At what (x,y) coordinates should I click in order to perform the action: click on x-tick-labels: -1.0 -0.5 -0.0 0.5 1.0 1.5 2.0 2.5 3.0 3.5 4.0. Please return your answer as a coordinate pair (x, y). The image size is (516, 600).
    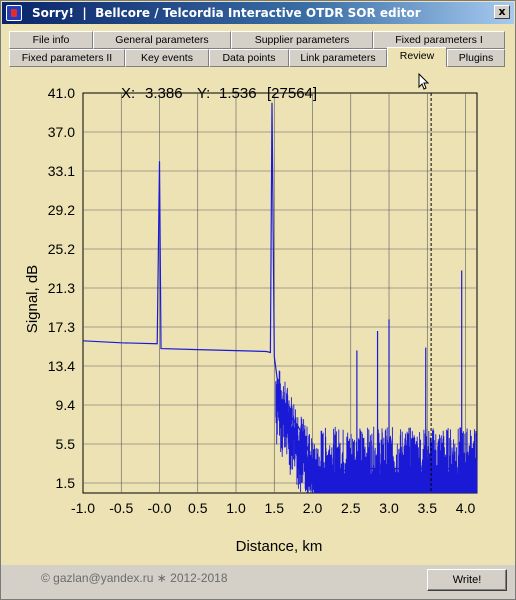
    Looking at the image, I should click on (273, 508).